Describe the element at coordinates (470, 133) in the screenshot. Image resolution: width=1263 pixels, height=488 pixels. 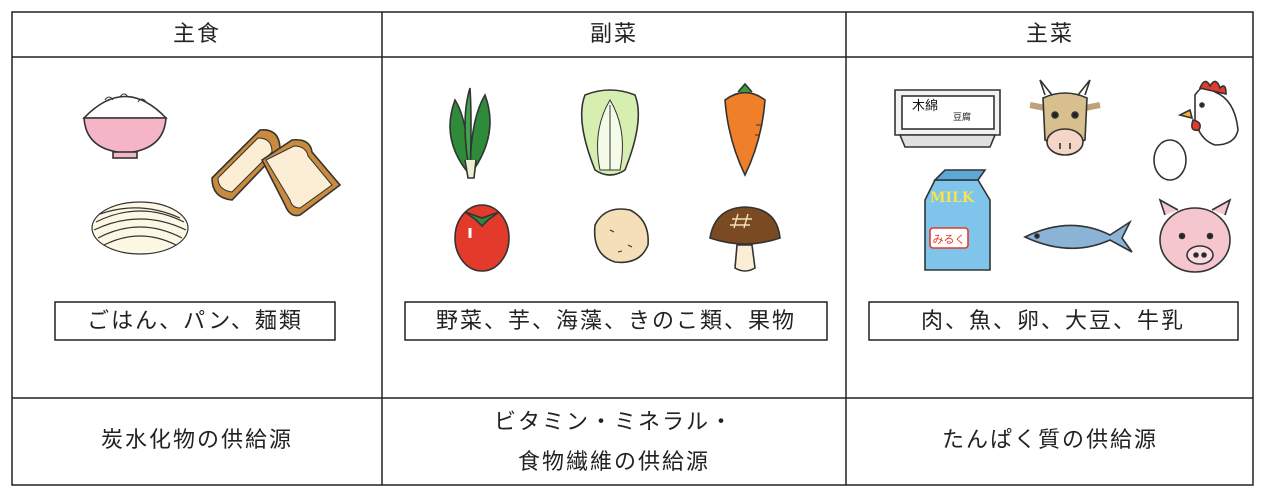
I see `spinach` at that location.